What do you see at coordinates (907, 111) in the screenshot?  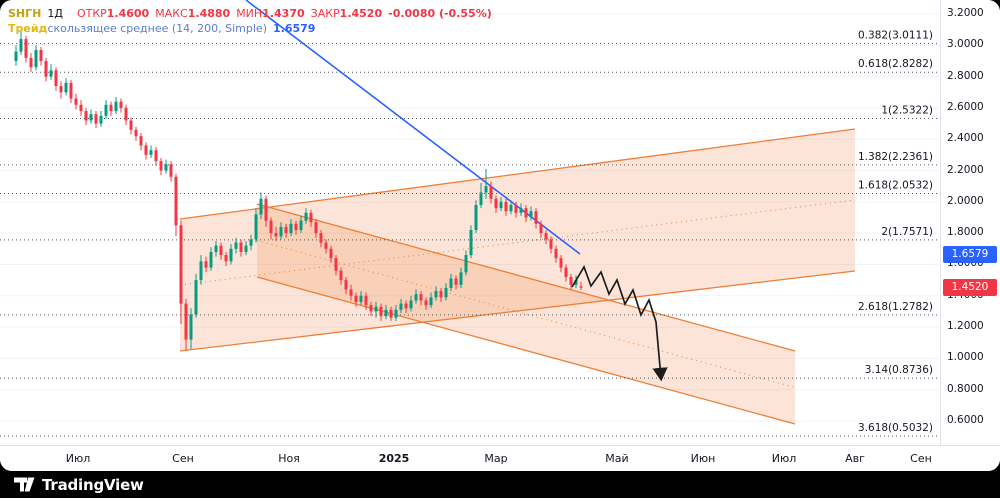 I see `fib-level-label: 1(2.5322)` at bounding box center [907, 111].